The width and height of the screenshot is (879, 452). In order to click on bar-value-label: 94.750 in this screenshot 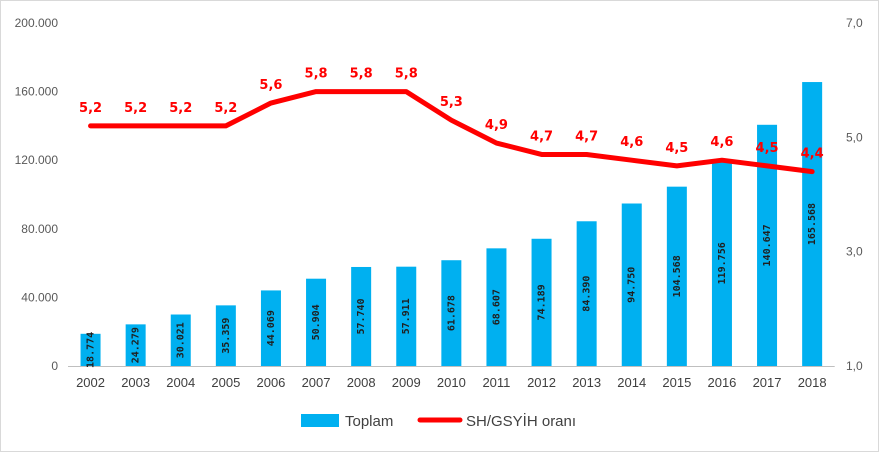, I will do `click(632, 285)`.